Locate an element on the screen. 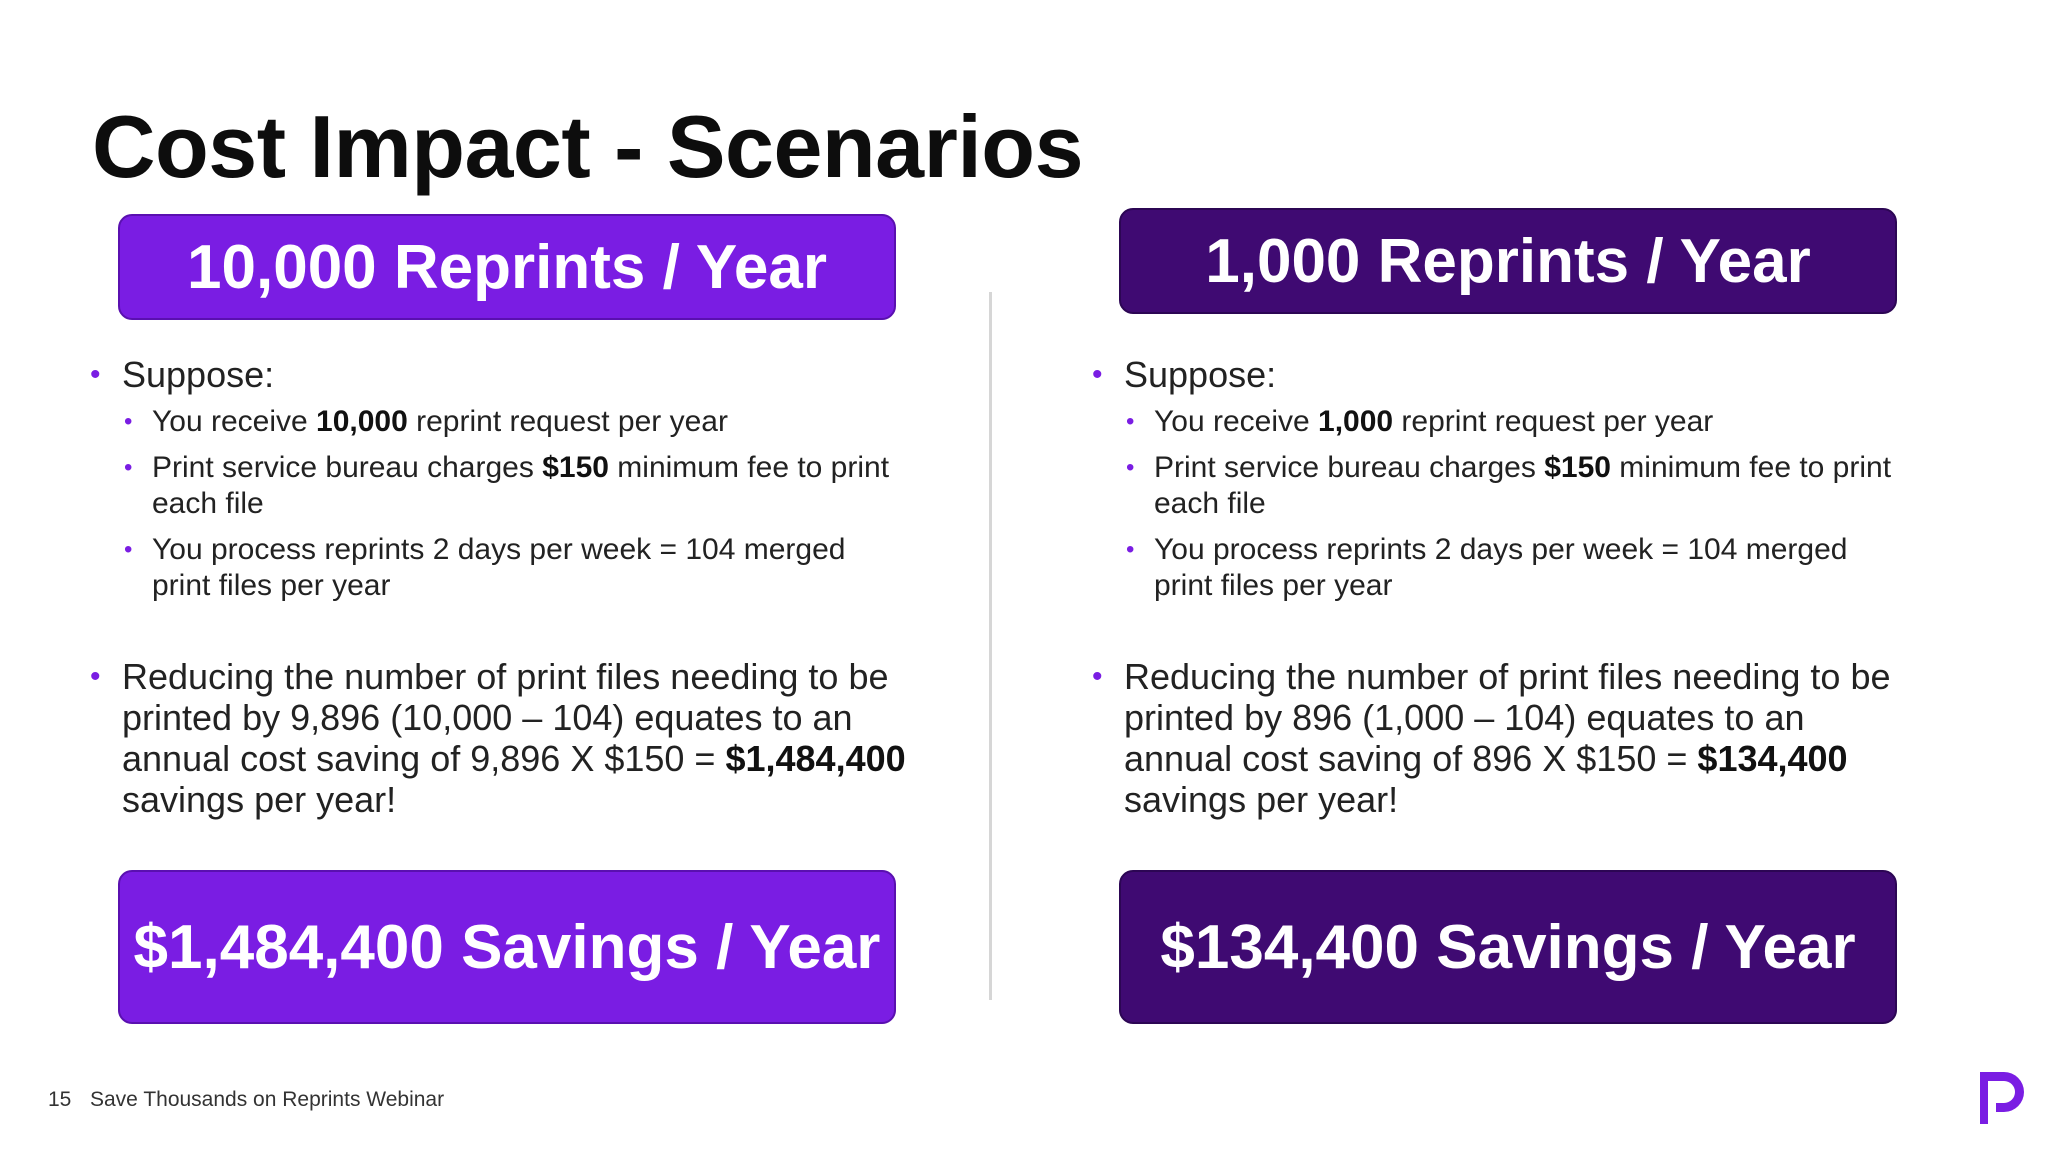 The width and height of the screenshot is (2048, 1152). bold-value: 1,000 is located at coordinates (1356, 421).